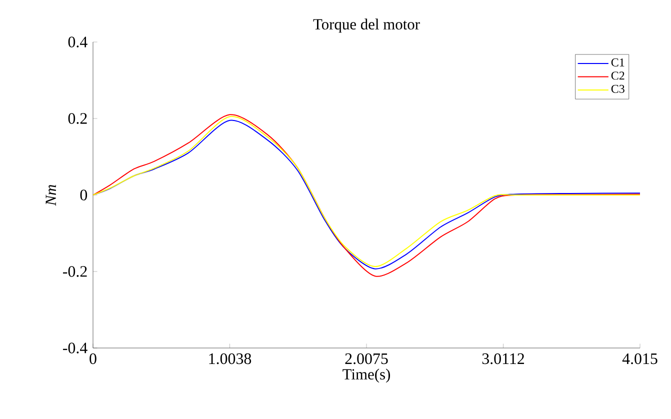 This screenshot has width=671, height=419. Describe the element at coordinates (230, 358) in the screenshot. I see `x-tick-label: 1.0038` at that location.